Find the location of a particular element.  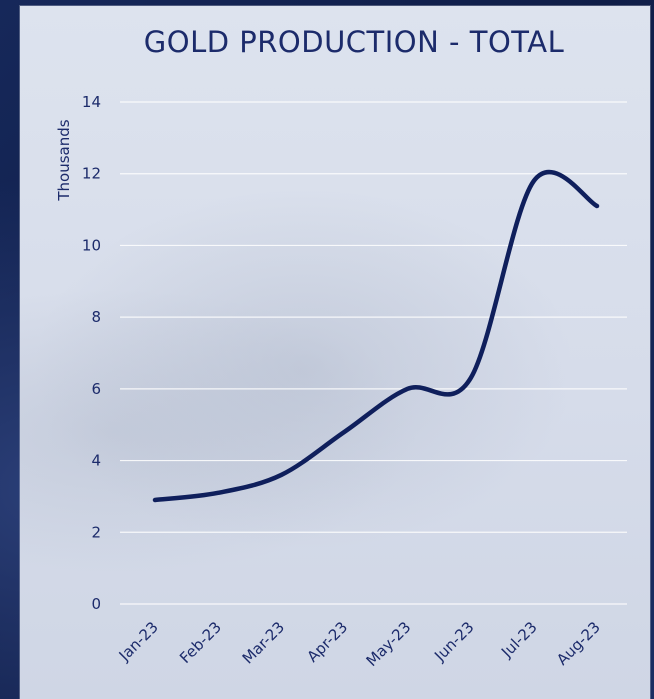

y-axis-label: Thousands is located at coordinates (64, 160).